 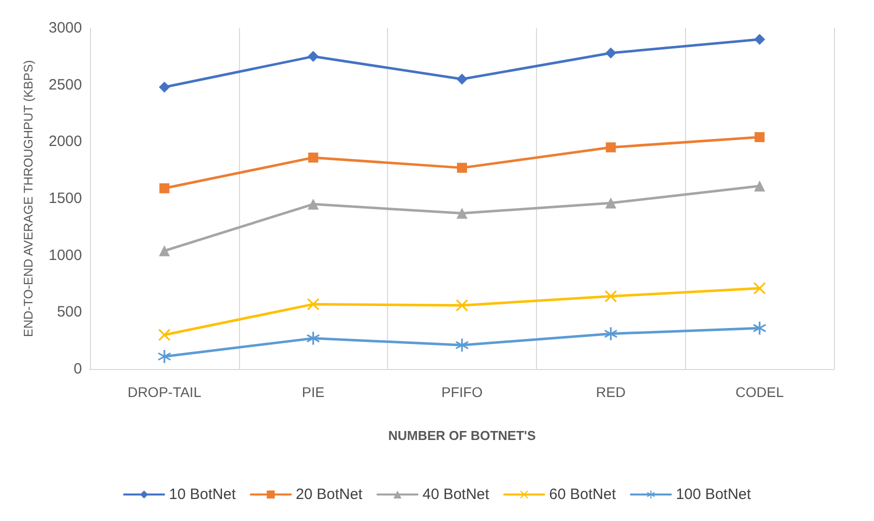 What do you see at coordinates (29, 198) in the screenshot?
I see `y-axis-title: END-TO-END AVERAGE THROUGHPUT (KBPS)` at bounding box center [29, 198].